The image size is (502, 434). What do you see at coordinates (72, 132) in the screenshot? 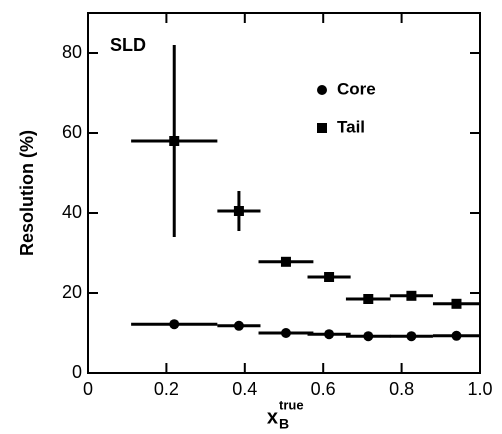
I see `y-tick-label: 60` at bounding box center [72, 132].